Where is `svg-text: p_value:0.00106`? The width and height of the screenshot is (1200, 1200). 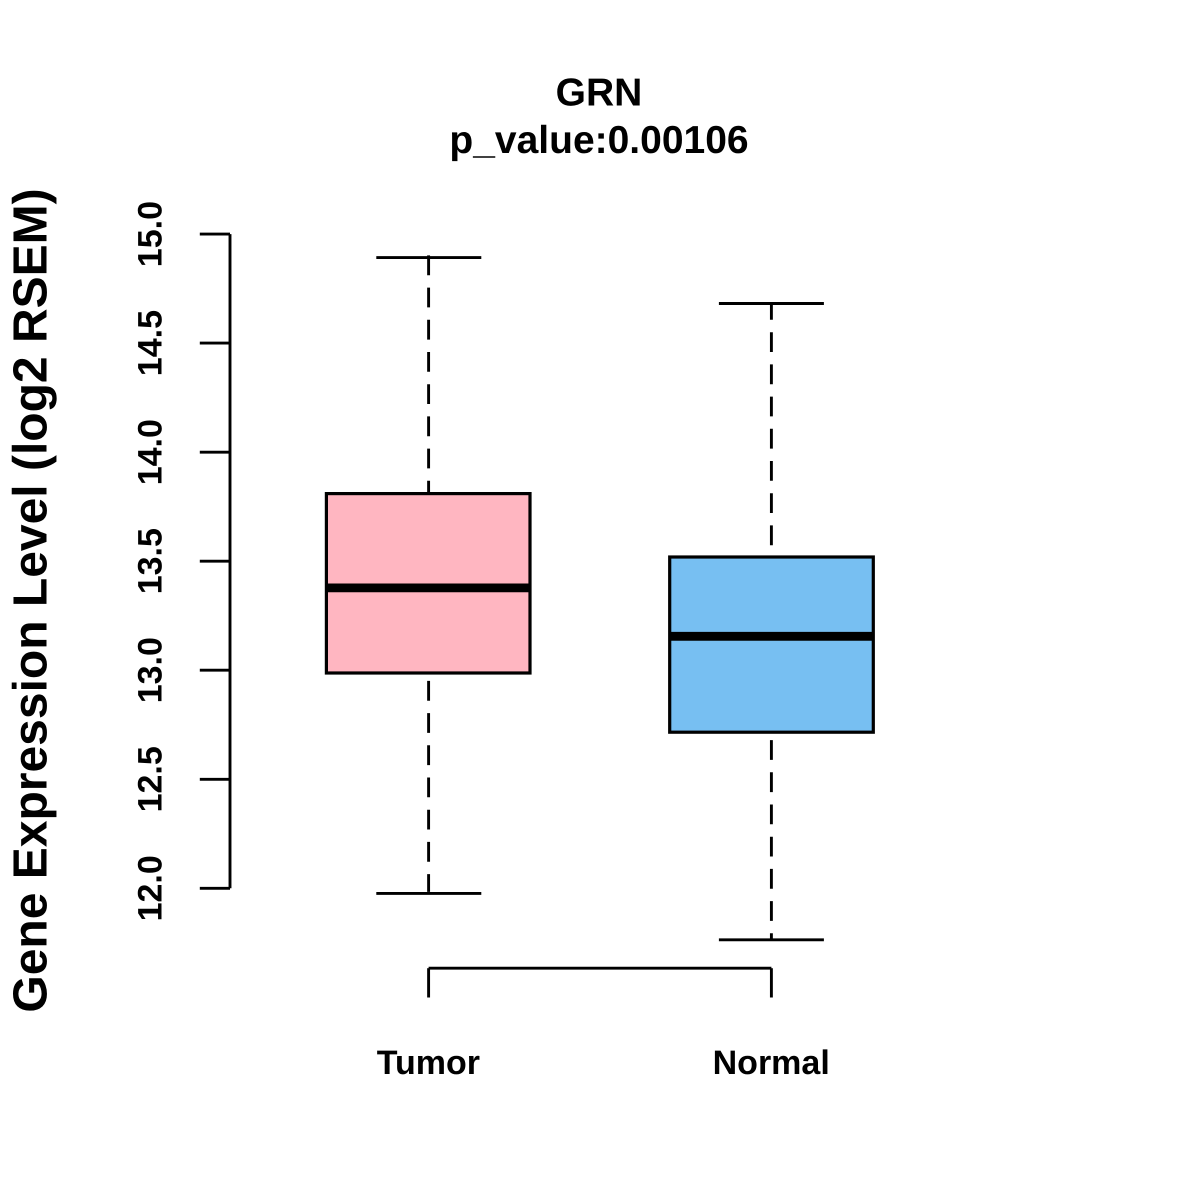
svg-text: p_value:0.00106 is located at coordinates (598, 140).